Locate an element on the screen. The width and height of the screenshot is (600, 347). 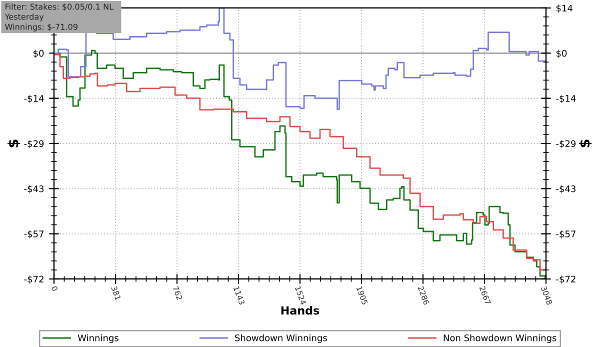
y-tick-label: $0 is located at coordinates (39, 54).